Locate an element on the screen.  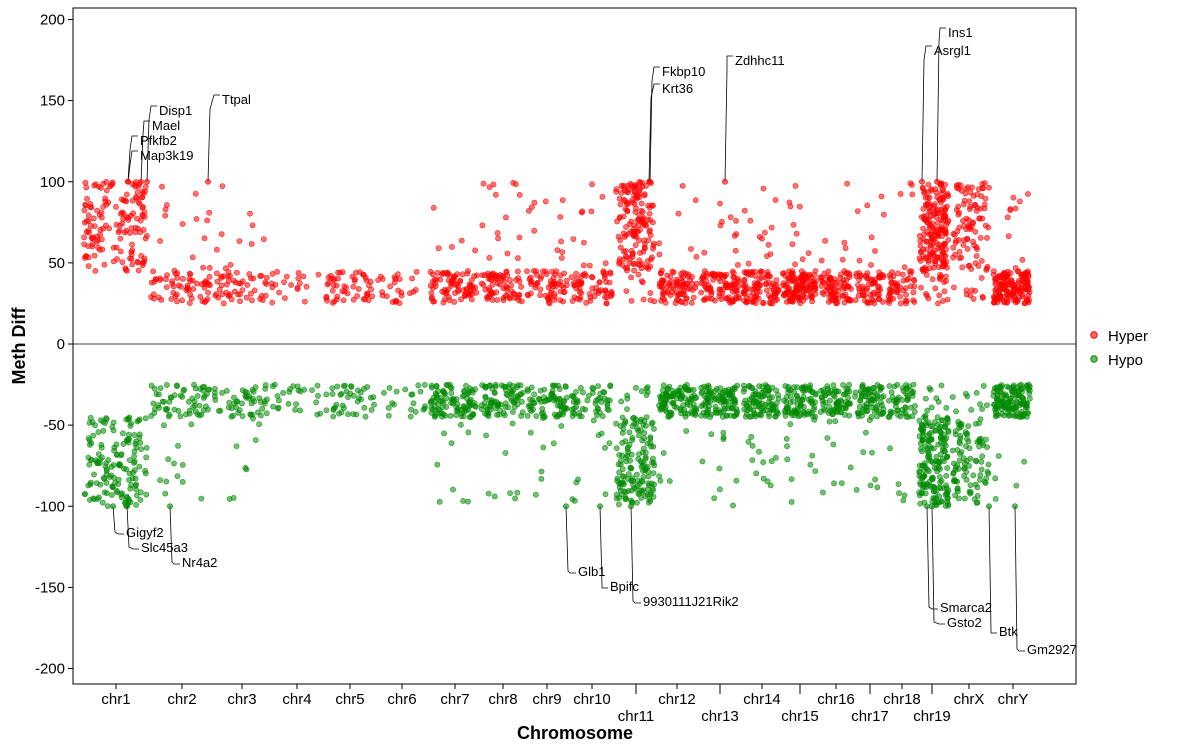
legend-hyper-label: Hyper is located at coordinates (1128, 336).